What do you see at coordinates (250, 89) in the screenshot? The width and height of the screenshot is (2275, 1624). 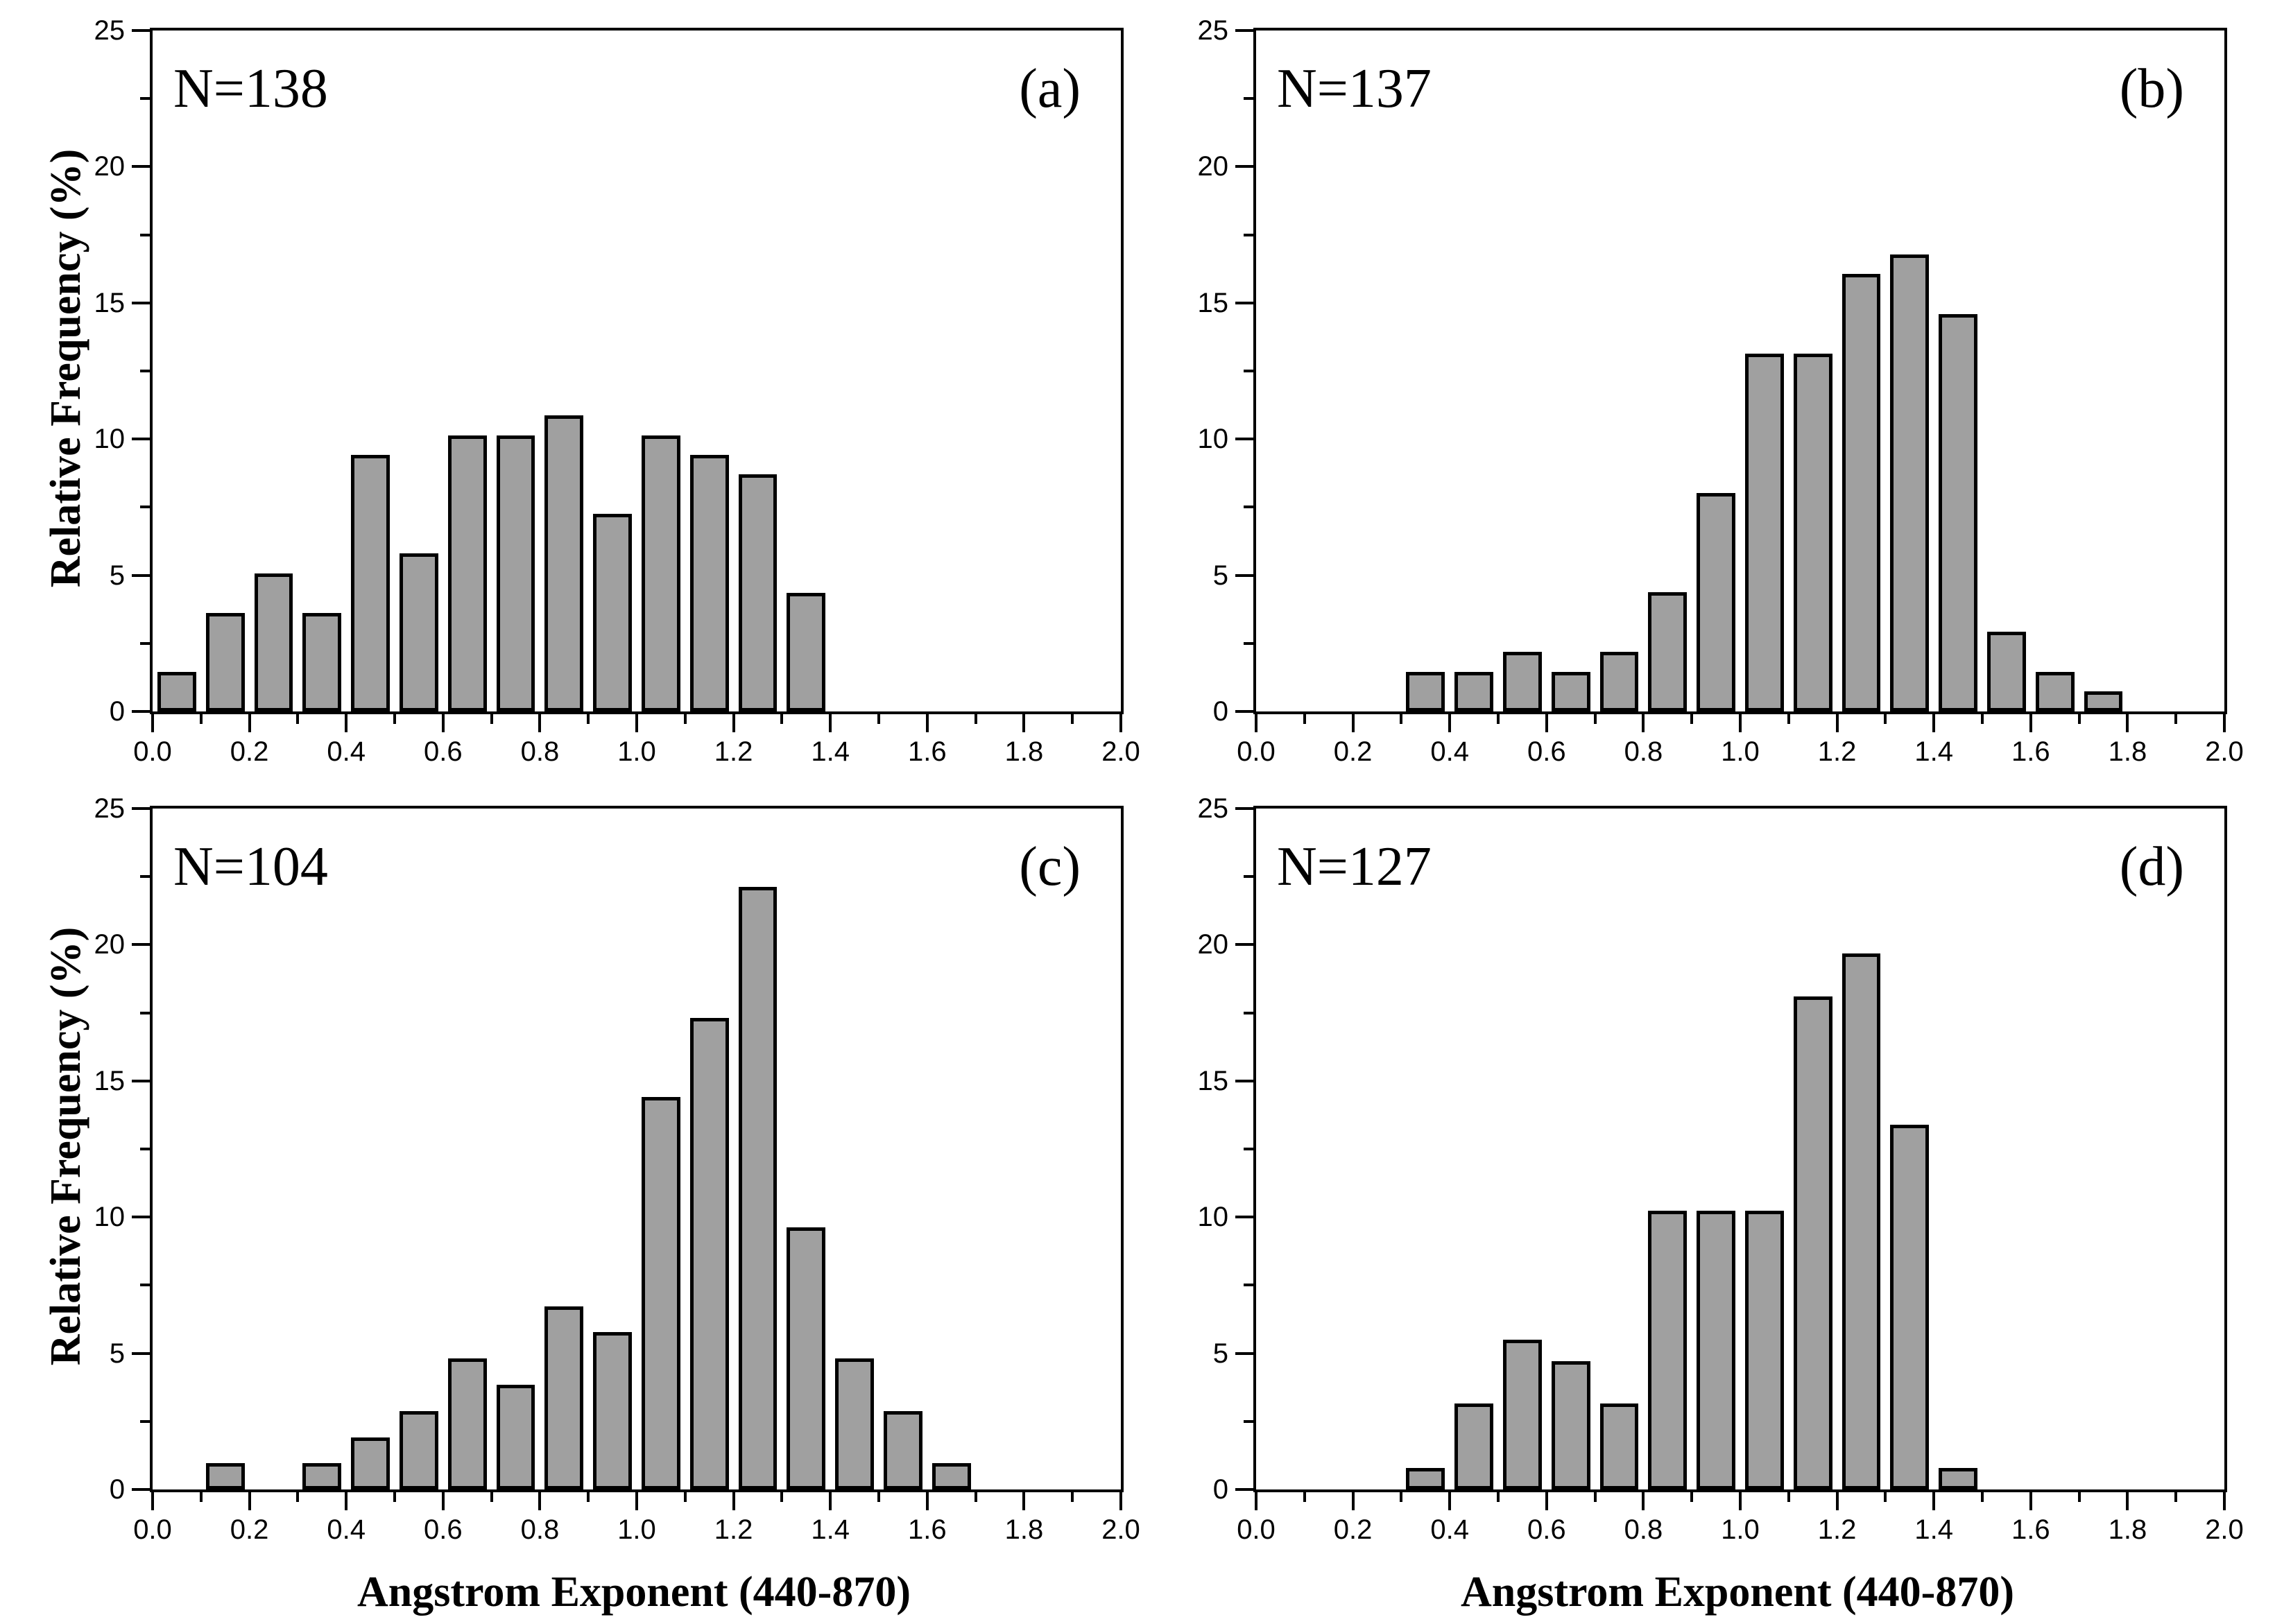 I see `sample-size-label: N=138` at bounding box center [250, 89].